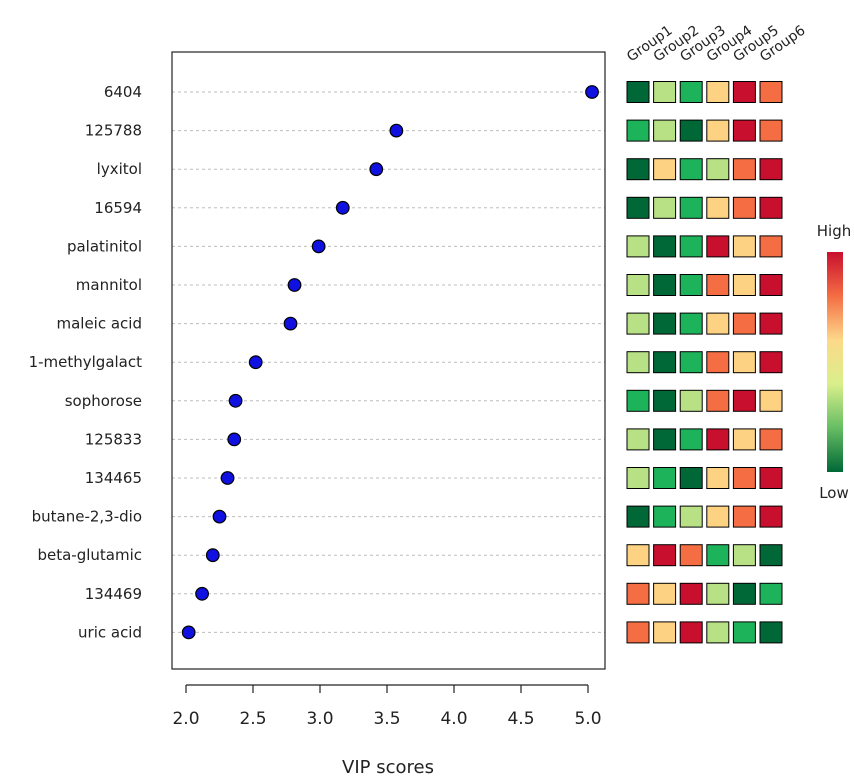 The height and width of the screenshot is (778, 854). I want to click on feature-label: 6404, so click(123, 92).